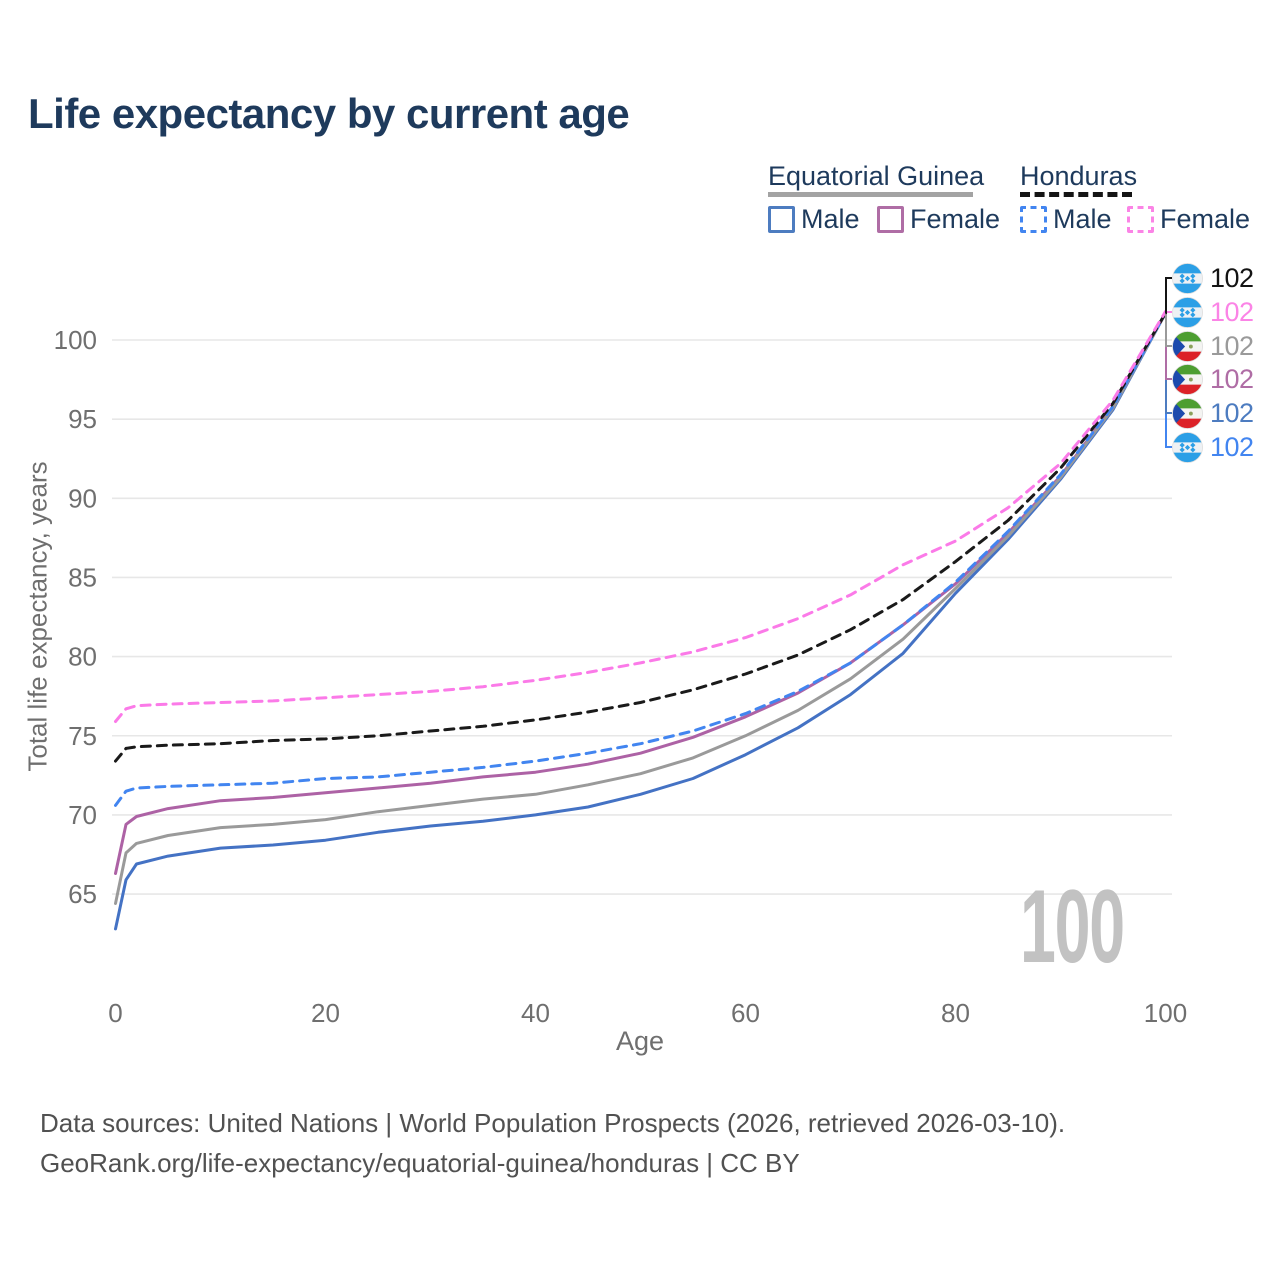 This screenshot has height=1280, width=1280. I want to click on legend-solid-line-sample, so click(870, 194).